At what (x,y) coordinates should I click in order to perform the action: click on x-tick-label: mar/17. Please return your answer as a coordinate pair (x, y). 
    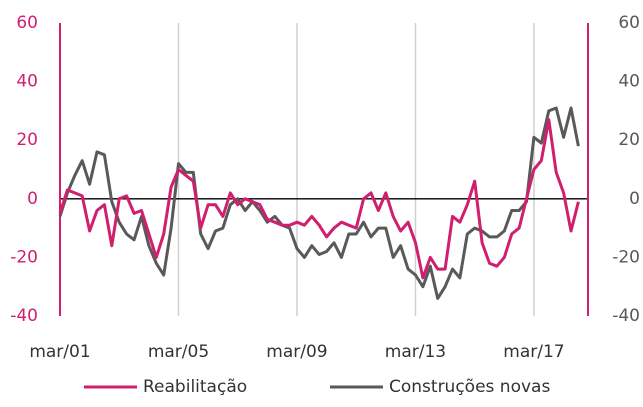
    Looking at the image, I should click on (533, 352).